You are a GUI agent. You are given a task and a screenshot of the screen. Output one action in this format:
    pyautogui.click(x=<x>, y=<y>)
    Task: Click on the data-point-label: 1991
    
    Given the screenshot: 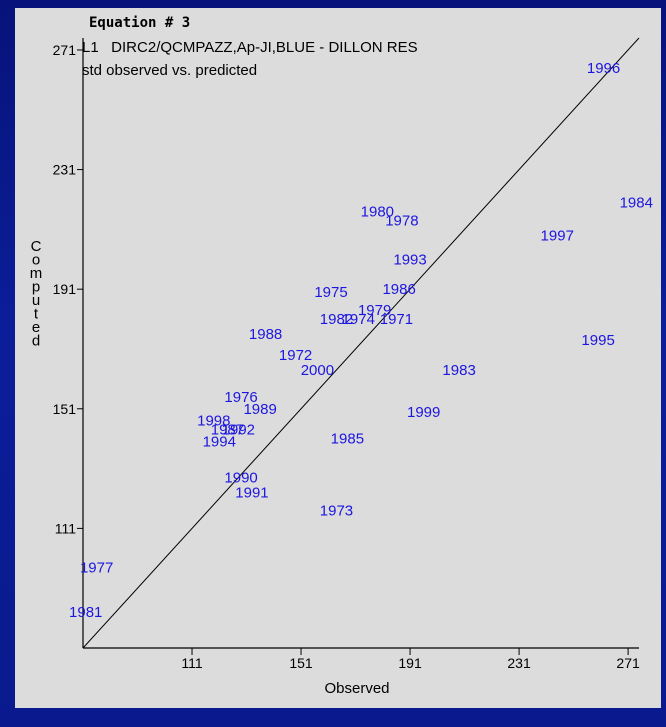 What is the action you would take?
    pyautogui.click(x=251, y=493)
    